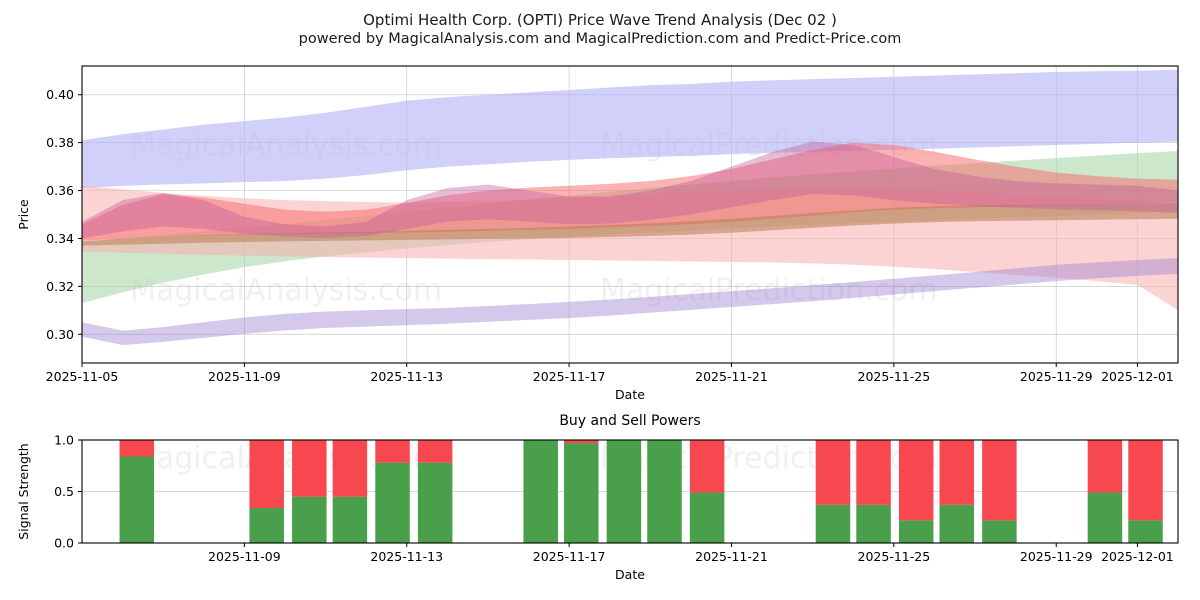 Image resolution: width=1200 pixels, height=600 pixels. What do you see at coordinates (1137, 376) in the screenshot?
I see `price-xtick-label: 2025-12-01` at bounding box center [1137, 376].